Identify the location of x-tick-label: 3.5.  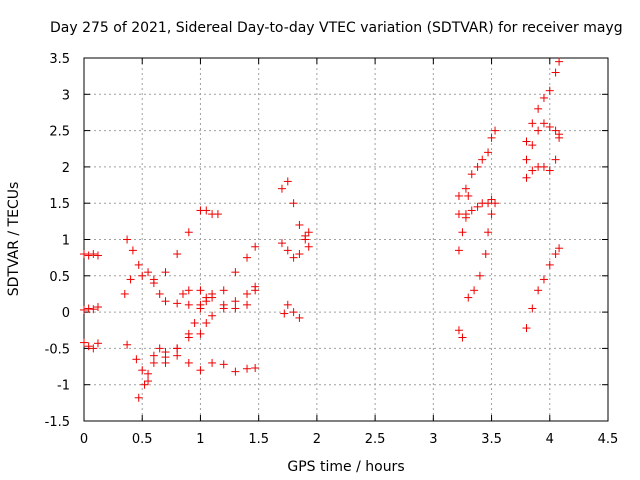
(491, 439).